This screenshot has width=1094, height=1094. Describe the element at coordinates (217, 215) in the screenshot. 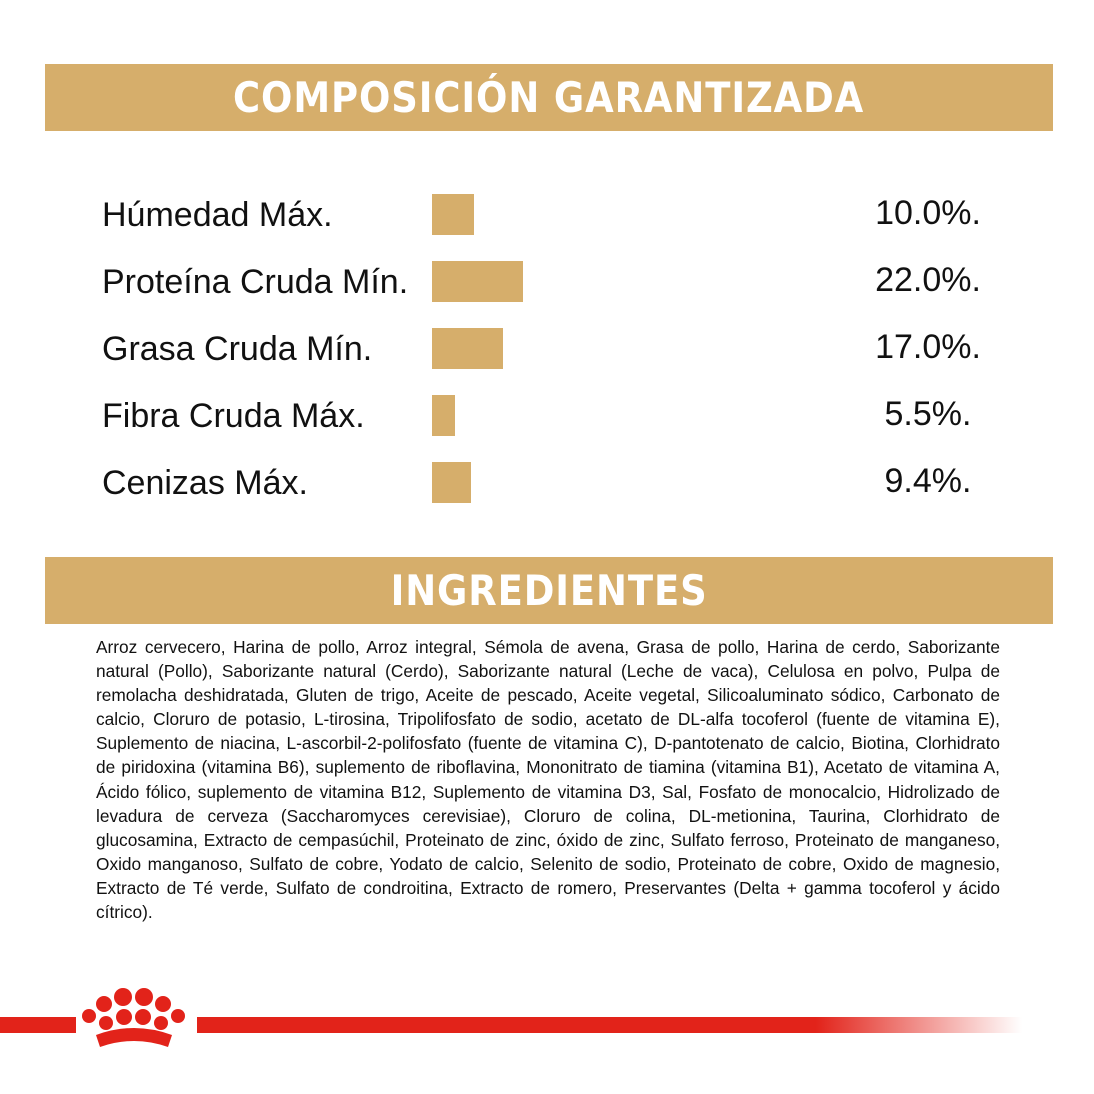

I see `row-label: Húmedad Máx.` at that location.